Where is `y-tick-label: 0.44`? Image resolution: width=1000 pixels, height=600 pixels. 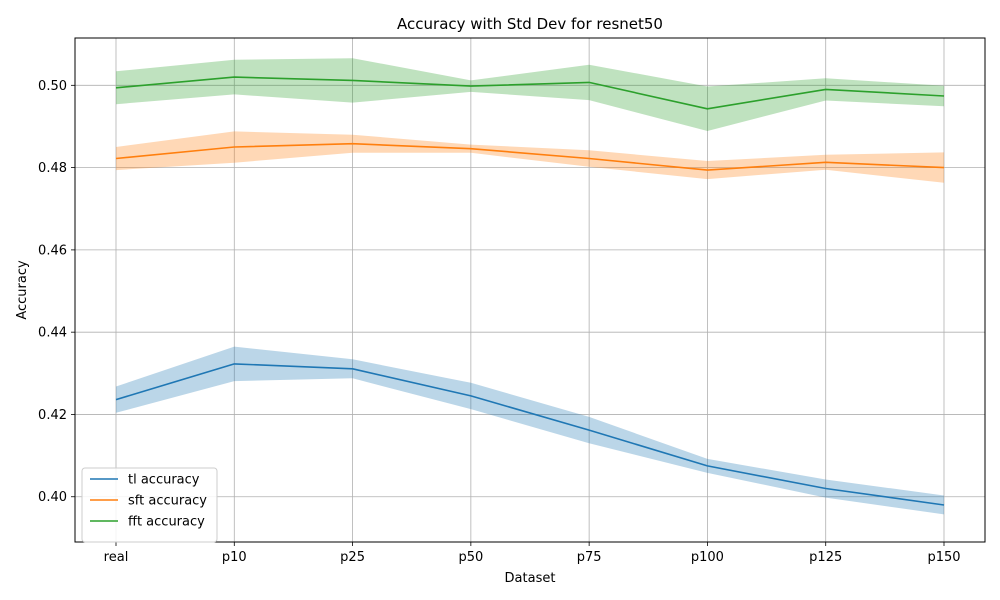 y-tick-label: 0.44 is located at coordinates (52, 333).